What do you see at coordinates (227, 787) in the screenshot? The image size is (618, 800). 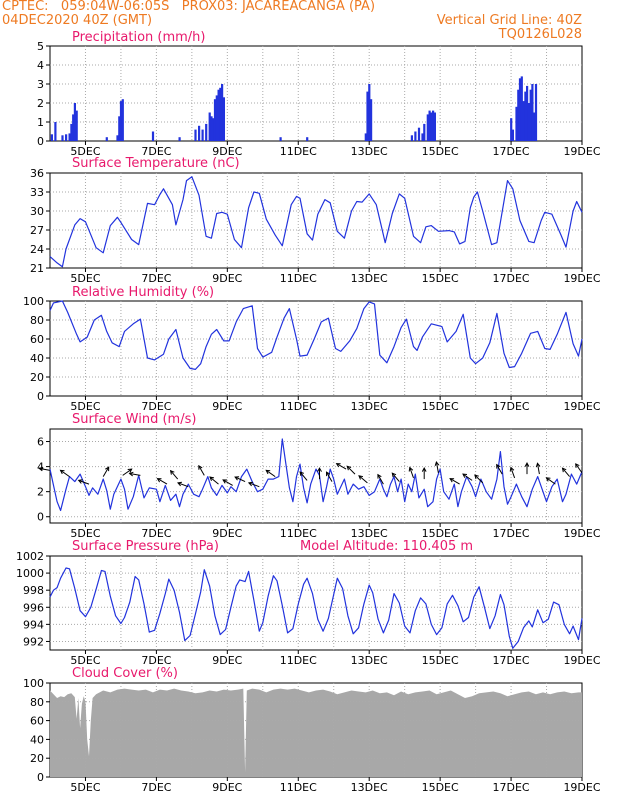 I see `panel6-xtick-label: 9DEC` at bounding box center [227, 787].